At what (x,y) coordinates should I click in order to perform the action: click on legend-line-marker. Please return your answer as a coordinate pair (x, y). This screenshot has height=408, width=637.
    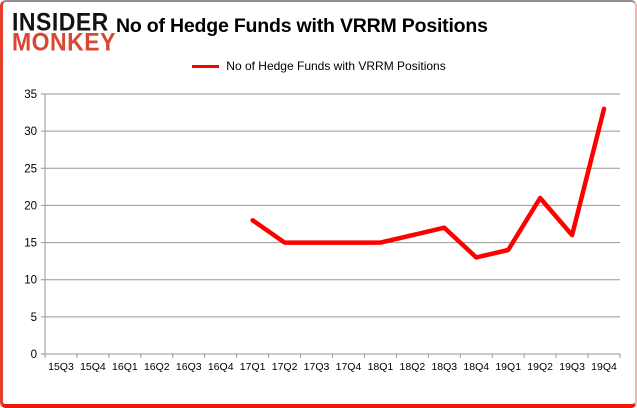
    Looking at the image, I should click on (206, 66).